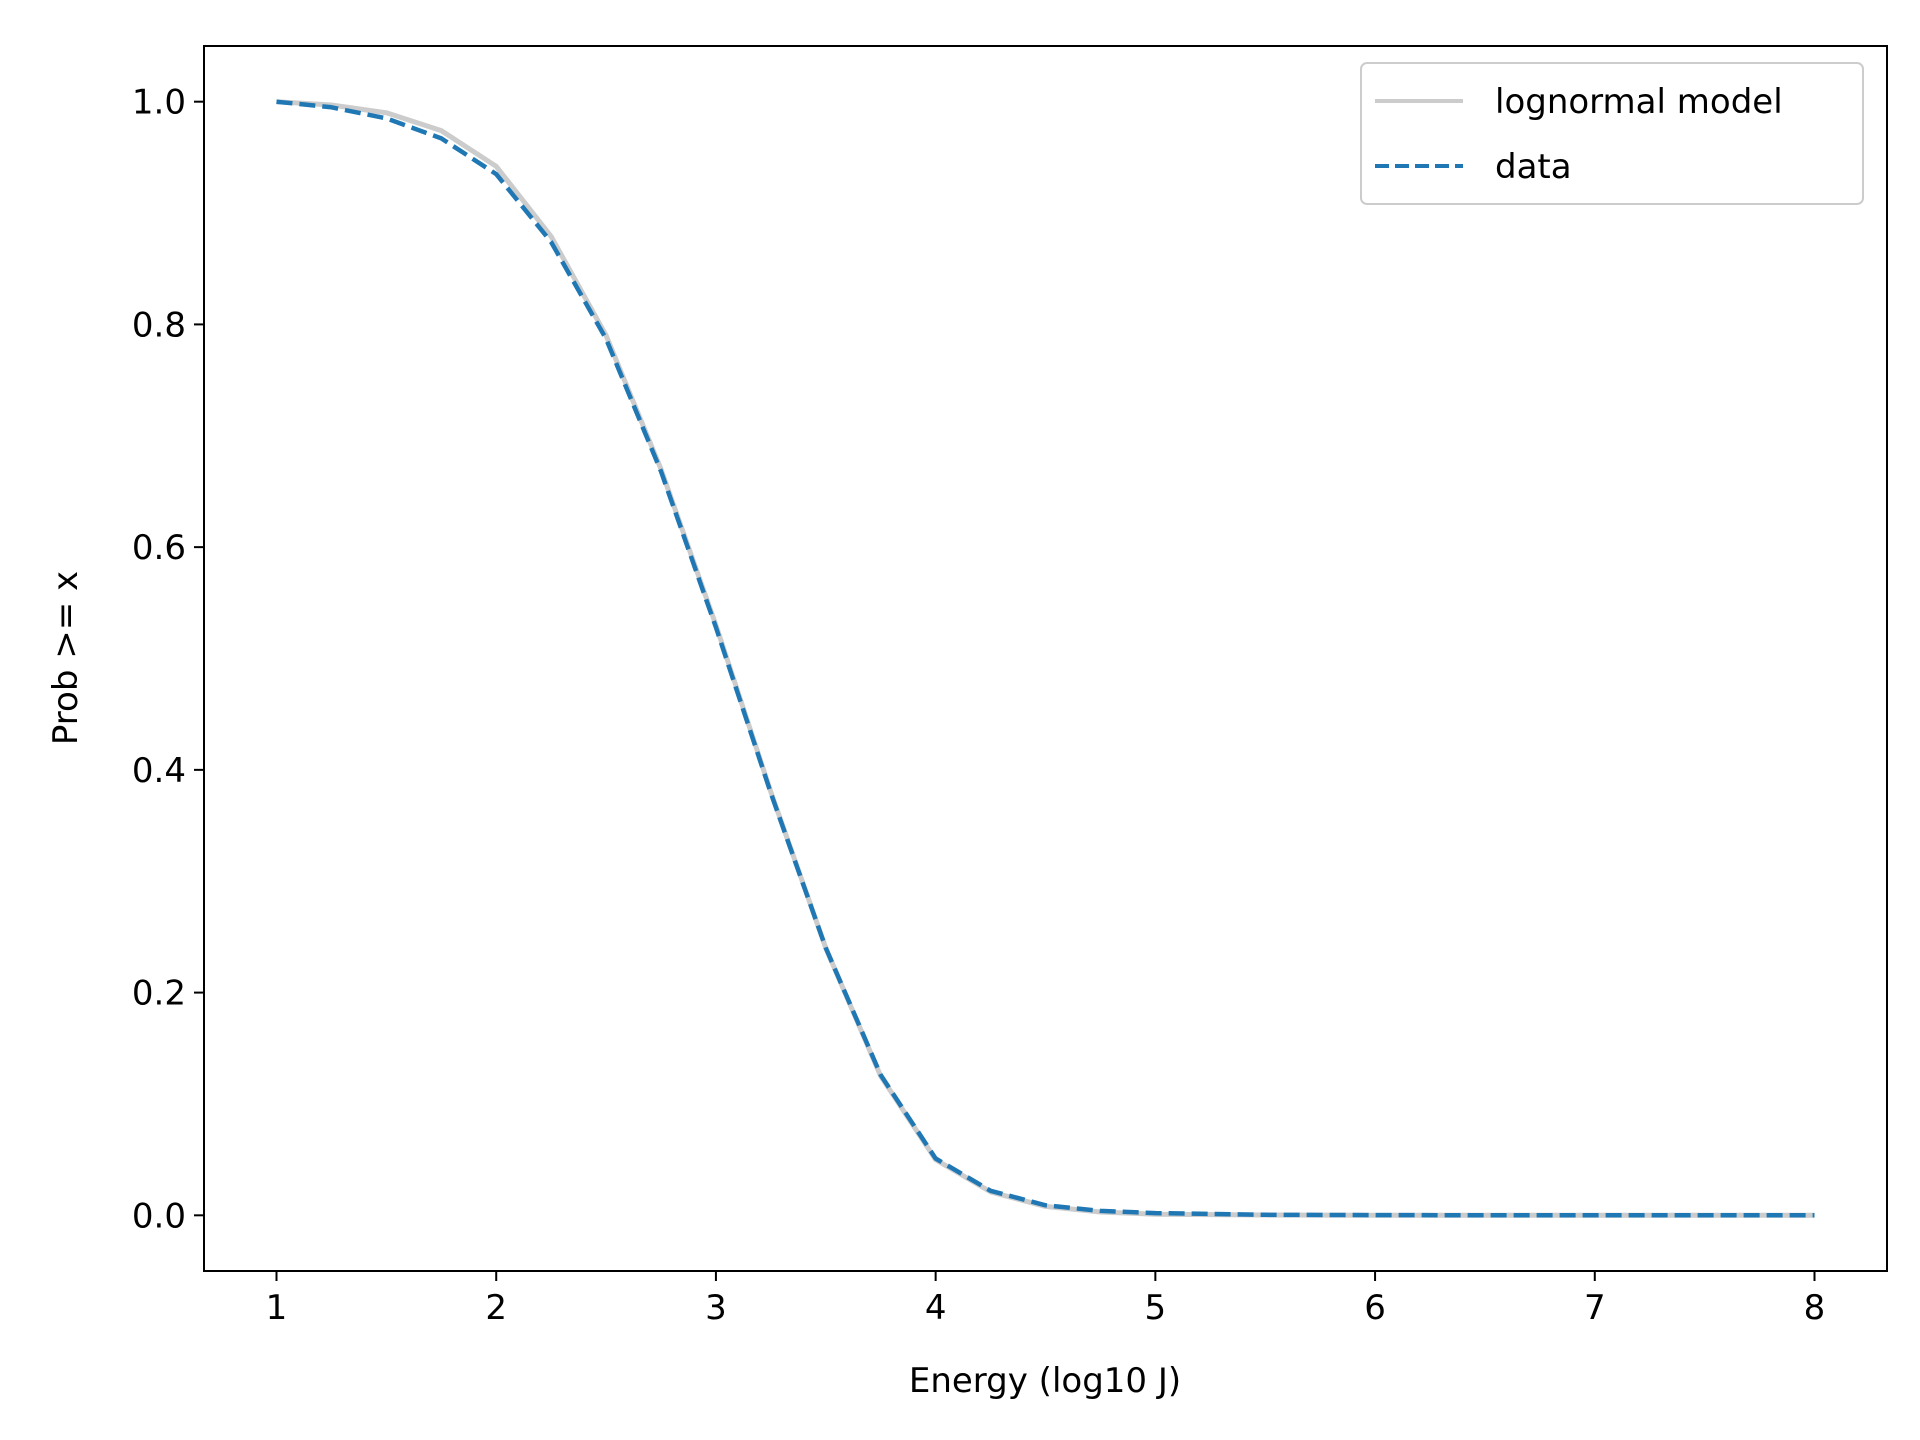  Describe the element at coordinates (1375, 1308) in the screenshot. I see `x-tick-label: 6` at that location.